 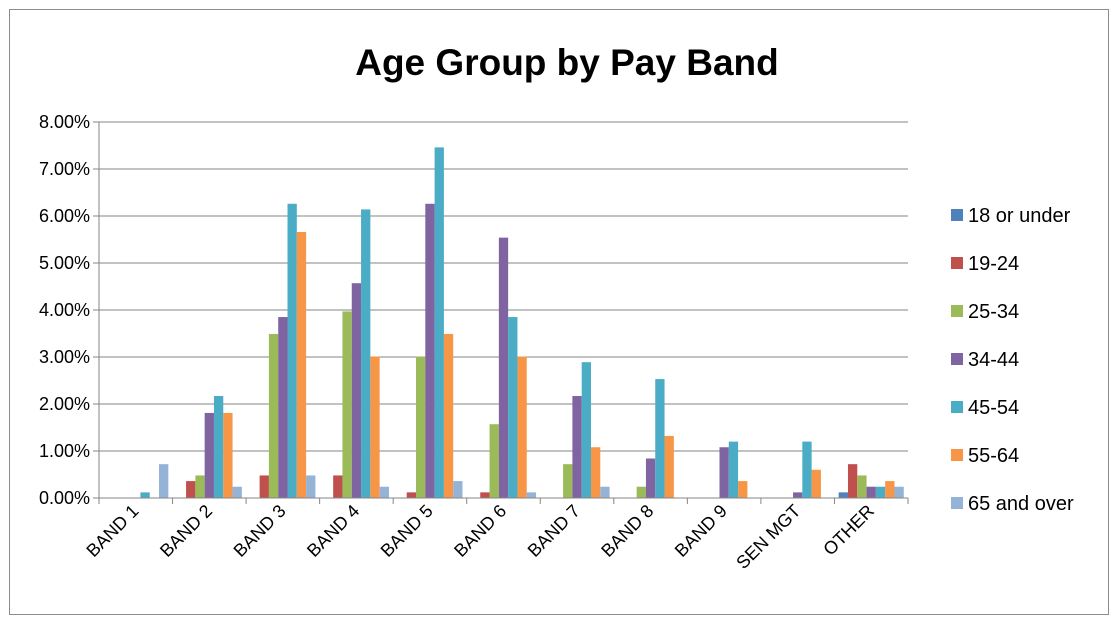 I want to click on x-tick-label: BAND 5, so click(x=407, y=531).